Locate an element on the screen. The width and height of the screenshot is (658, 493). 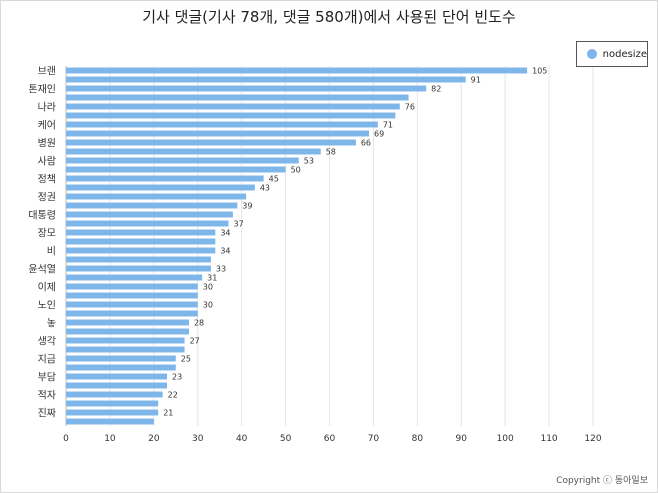
data-label: 33 is located at coordinates (221, 269).